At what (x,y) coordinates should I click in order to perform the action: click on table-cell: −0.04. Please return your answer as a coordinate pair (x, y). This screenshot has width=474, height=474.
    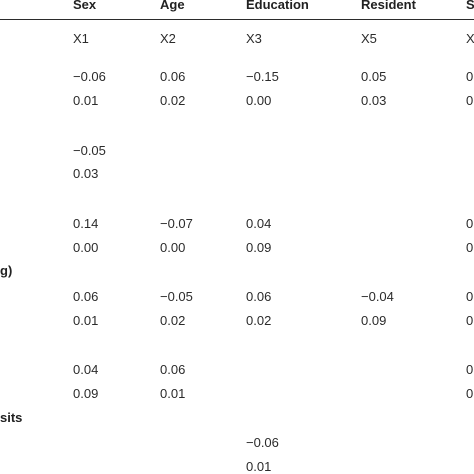
    Looking at the image, I should click on (377, 296).